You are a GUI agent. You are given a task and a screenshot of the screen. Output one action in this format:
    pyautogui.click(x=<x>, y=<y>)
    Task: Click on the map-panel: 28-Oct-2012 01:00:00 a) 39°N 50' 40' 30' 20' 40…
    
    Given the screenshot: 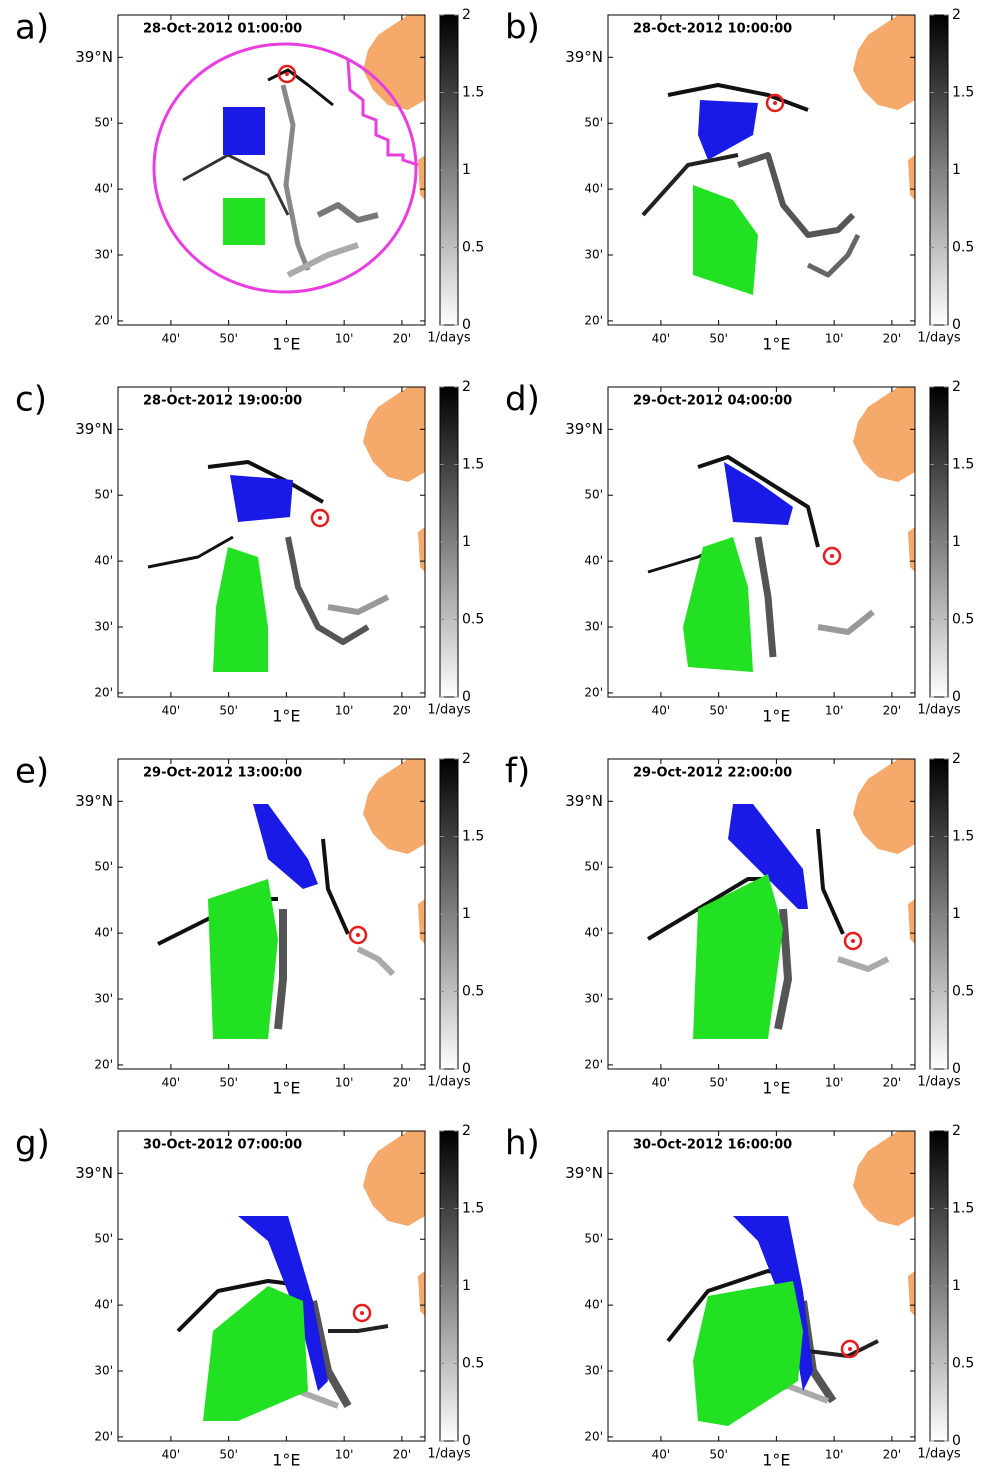 What is the action you would take?
    pyautogui.click(x=249, y=180)
    